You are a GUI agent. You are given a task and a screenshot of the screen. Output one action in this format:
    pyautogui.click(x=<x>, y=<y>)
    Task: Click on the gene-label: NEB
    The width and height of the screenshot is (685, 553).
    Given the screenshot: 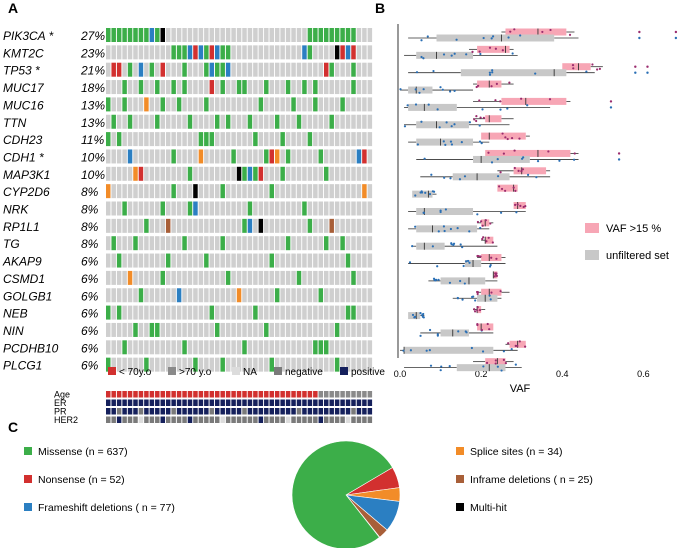 What is the action you would take?
    pyautogui.click(x=15, y=314)
    